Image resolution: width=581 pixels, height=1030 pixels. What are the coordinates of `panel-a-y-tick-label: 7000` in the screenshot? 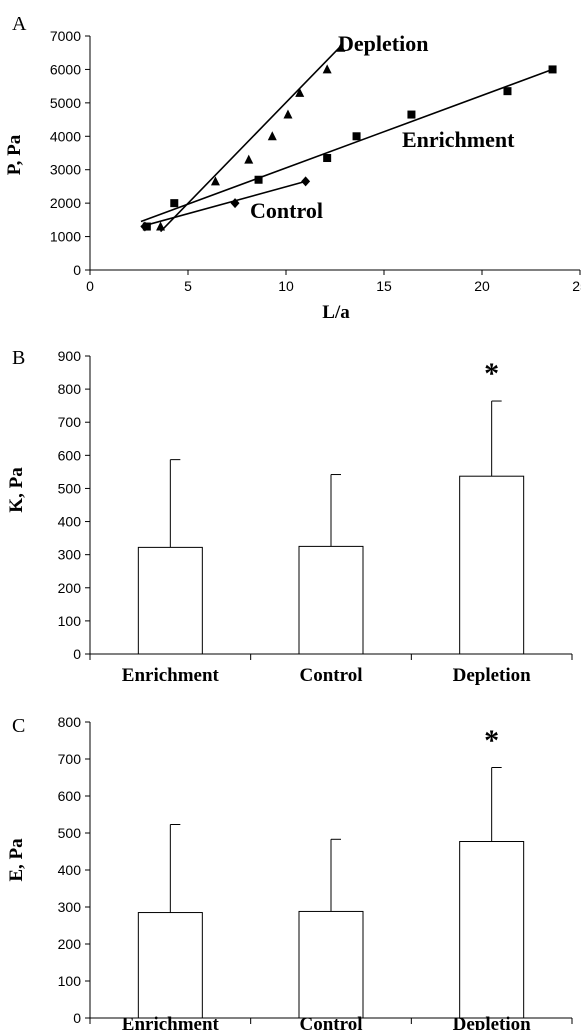 It's located at (65, 36).